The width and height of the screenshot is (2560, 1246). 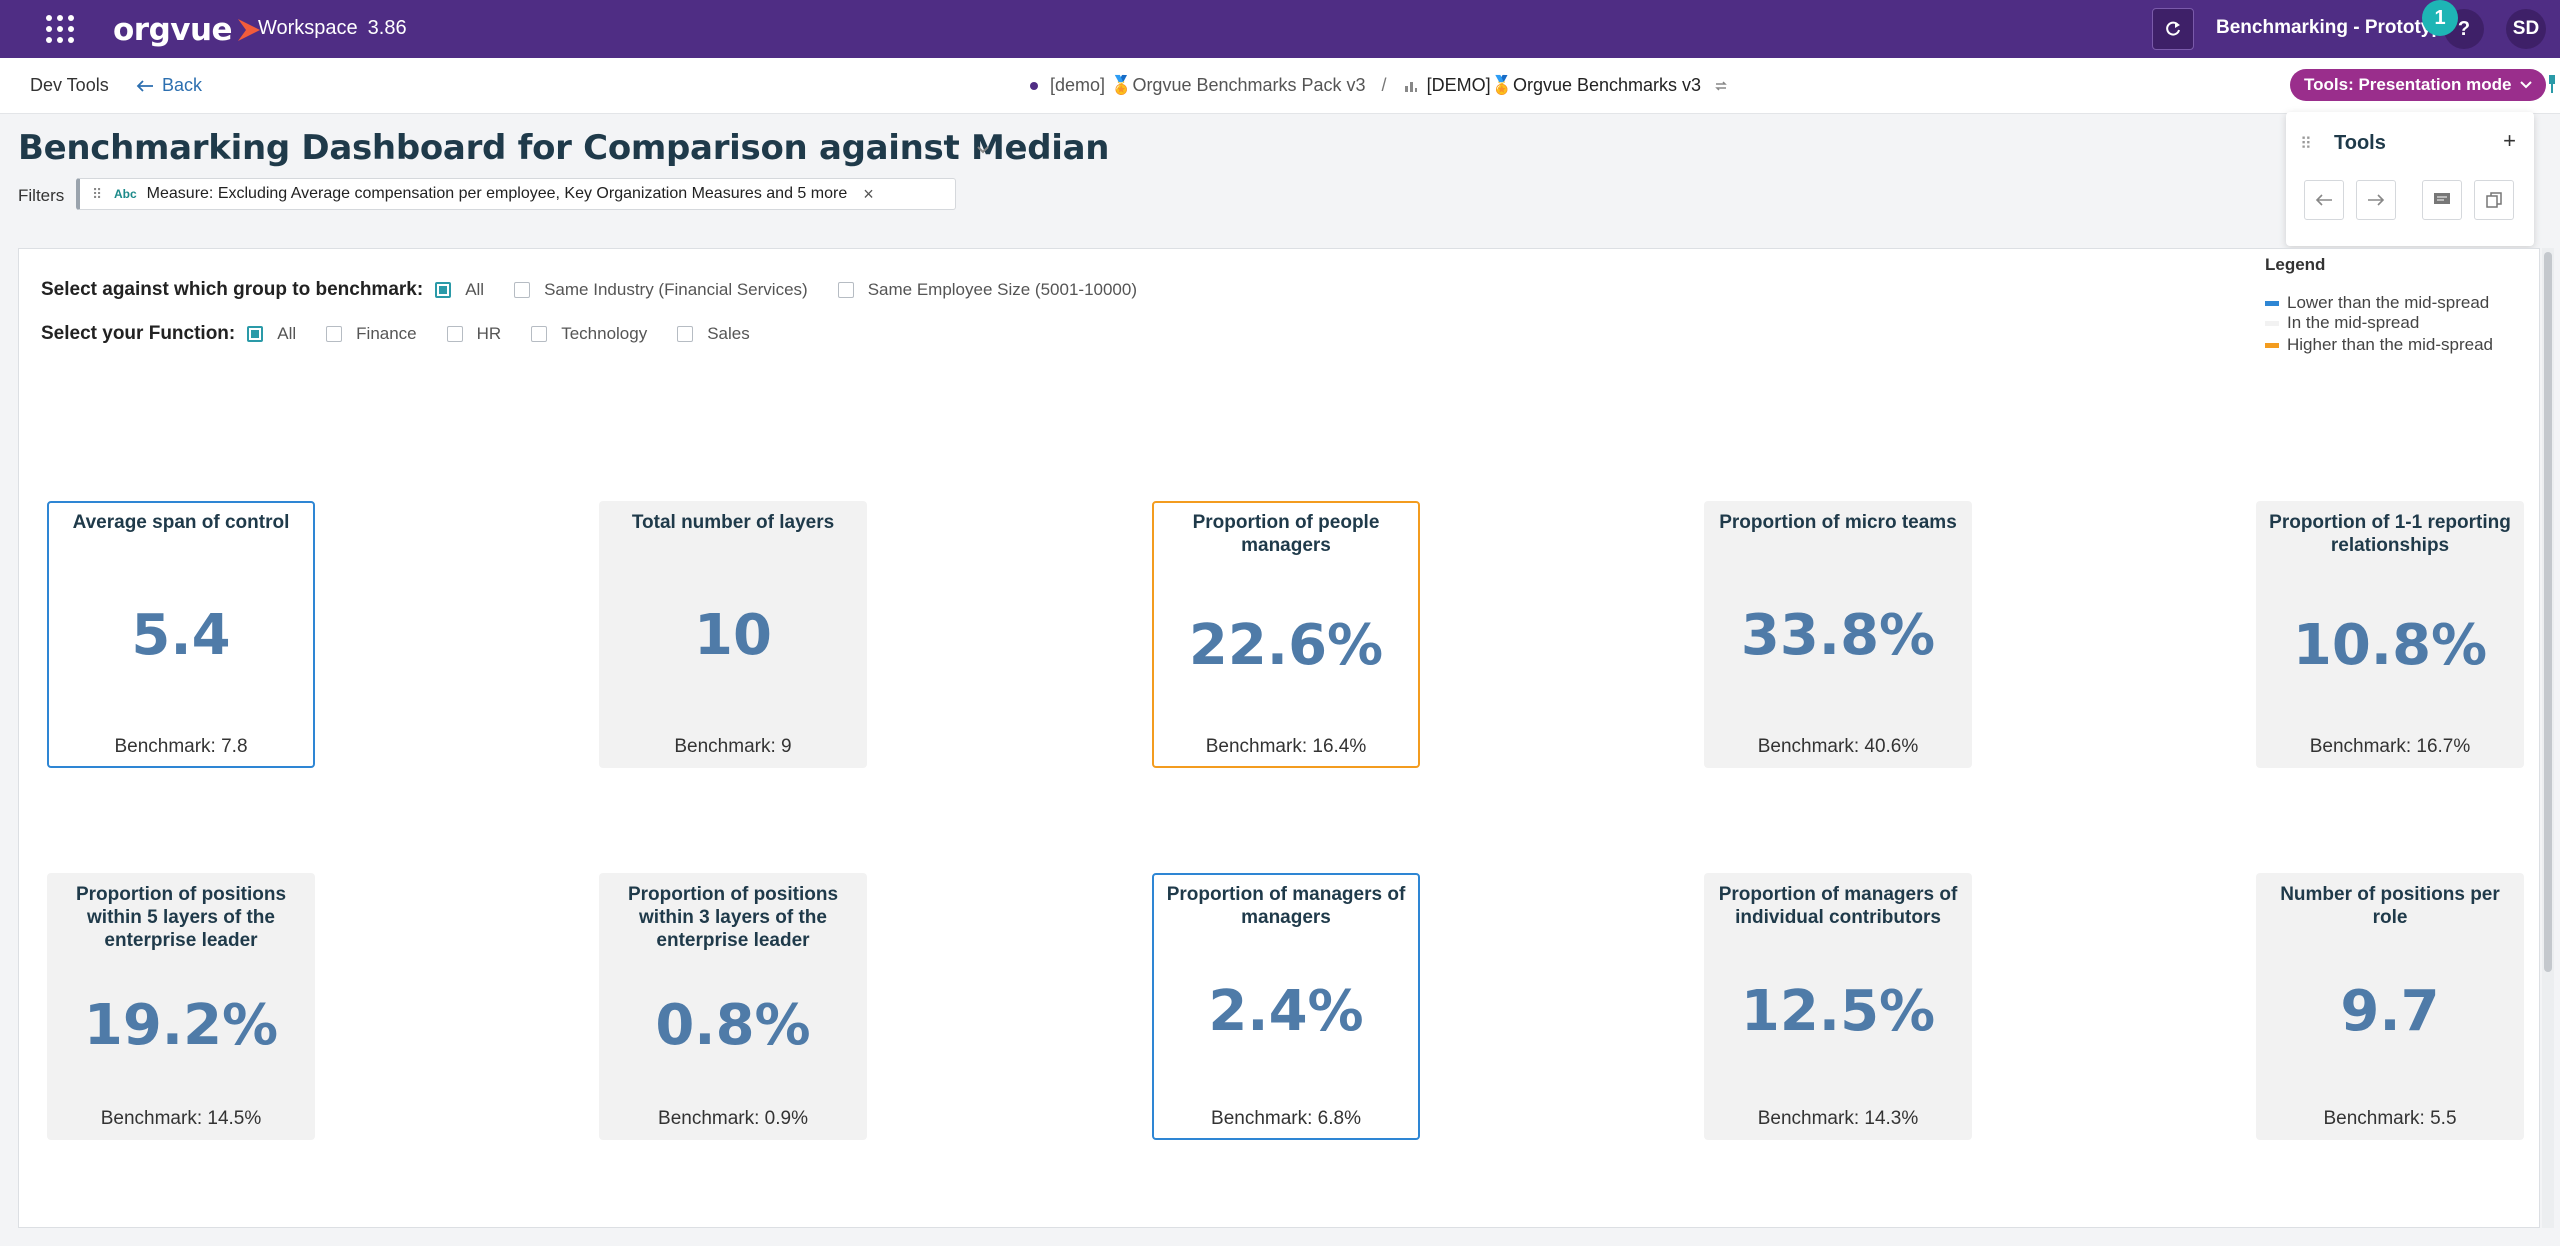 What do you see at coordinates (868, 194) in the screenshot?
I see `remove-filter-icon: ×` at bounding box center [868, 194].